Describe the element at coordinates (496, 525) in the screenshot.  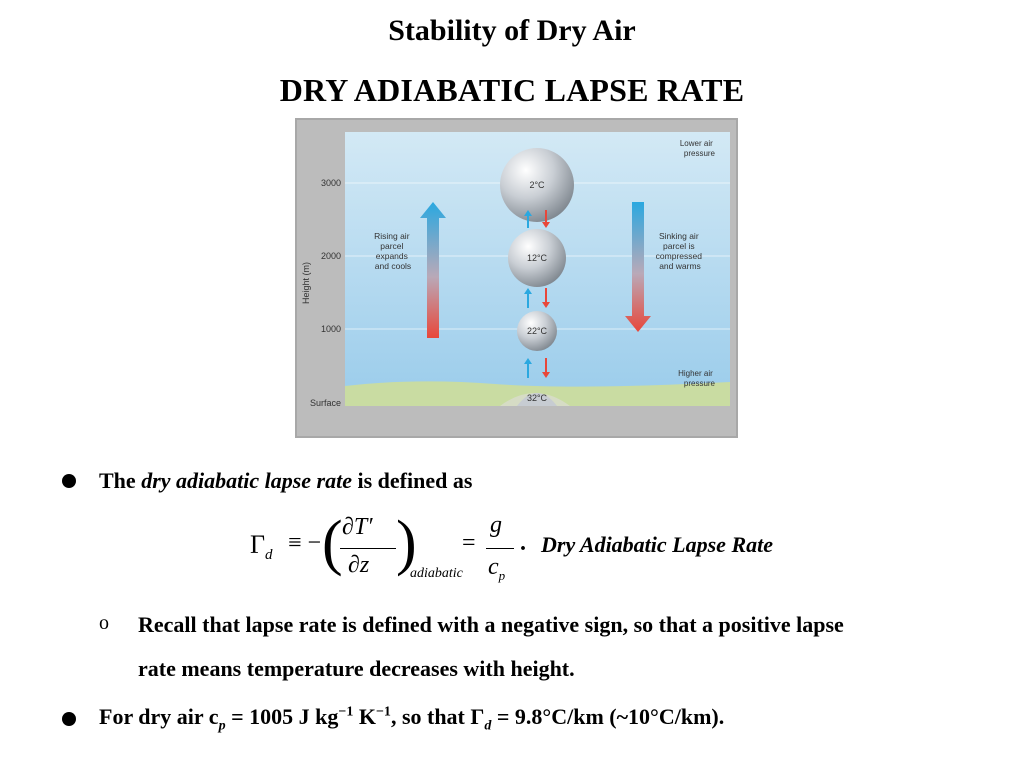
I see `eq-rhs-num: g` at that location.